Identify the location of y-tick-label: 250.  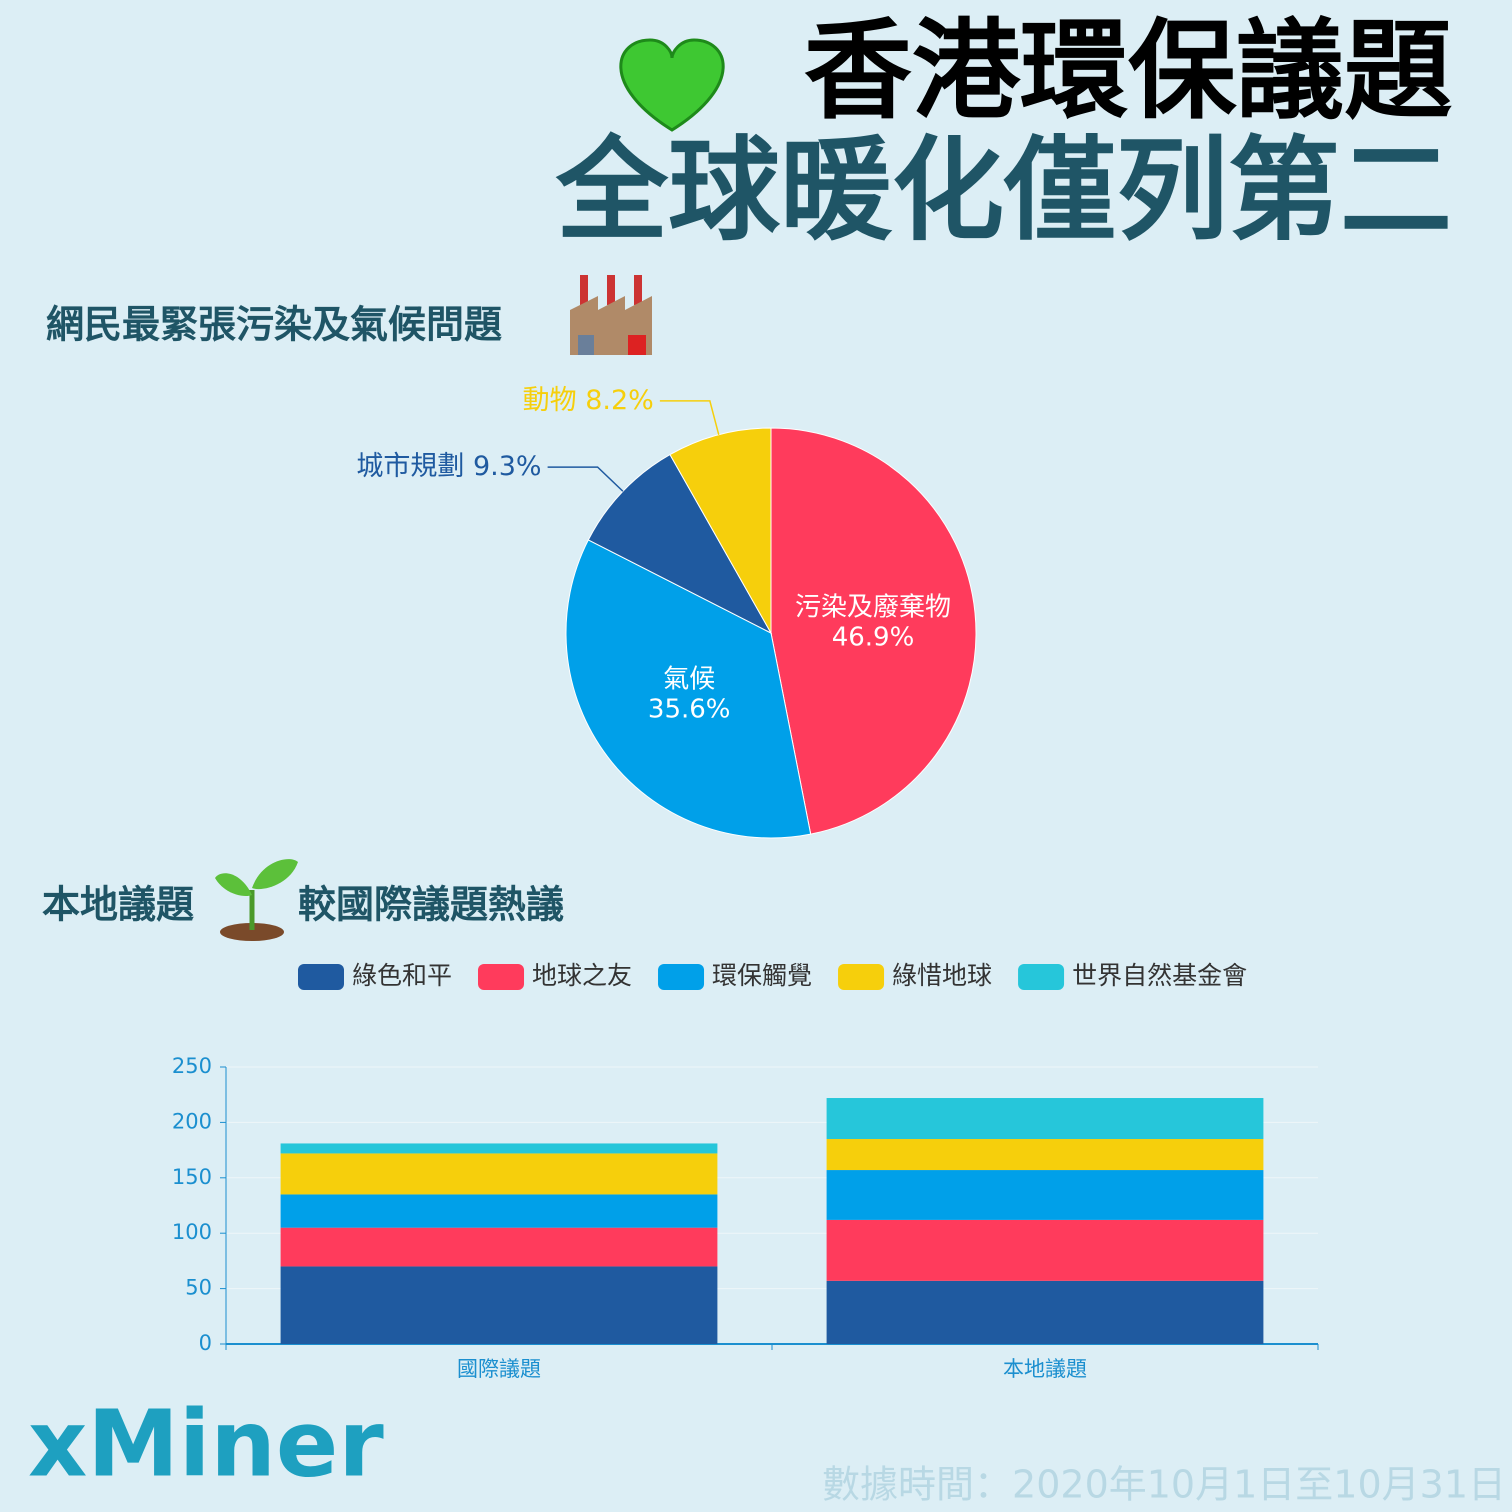
(192, 1066).